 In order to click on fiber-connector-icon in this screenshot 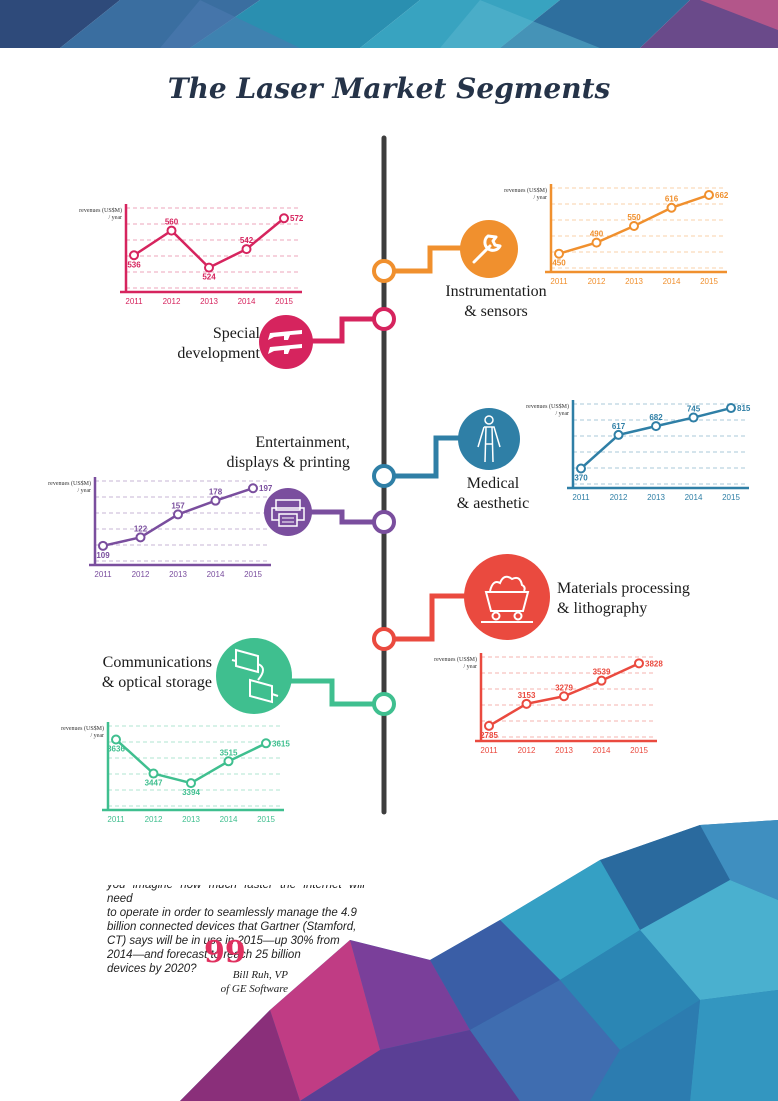, I will do `click(254, 676)`.